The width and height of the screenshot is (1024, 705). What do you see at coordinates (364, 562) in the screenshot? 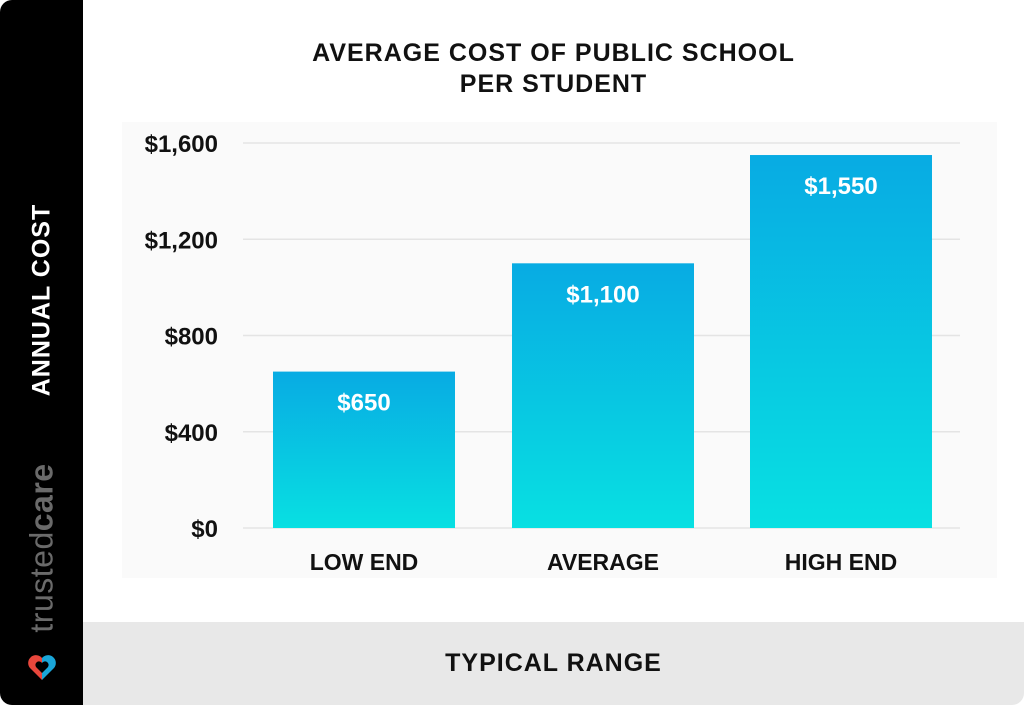
I see `x-category-label: LOW END` at bounding box center [364, 562].